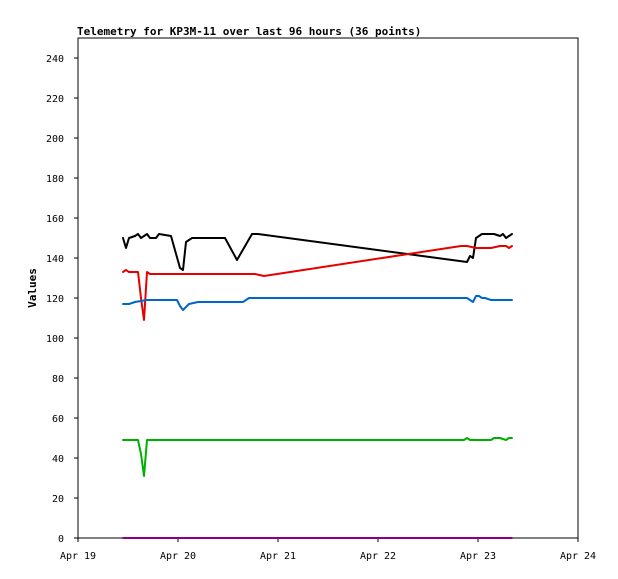 The height and width of the screenshot is (579, 618). Describe the element at coordinates (55, 179) in the screenshot. I see `y-tick-label: 180` at that location.